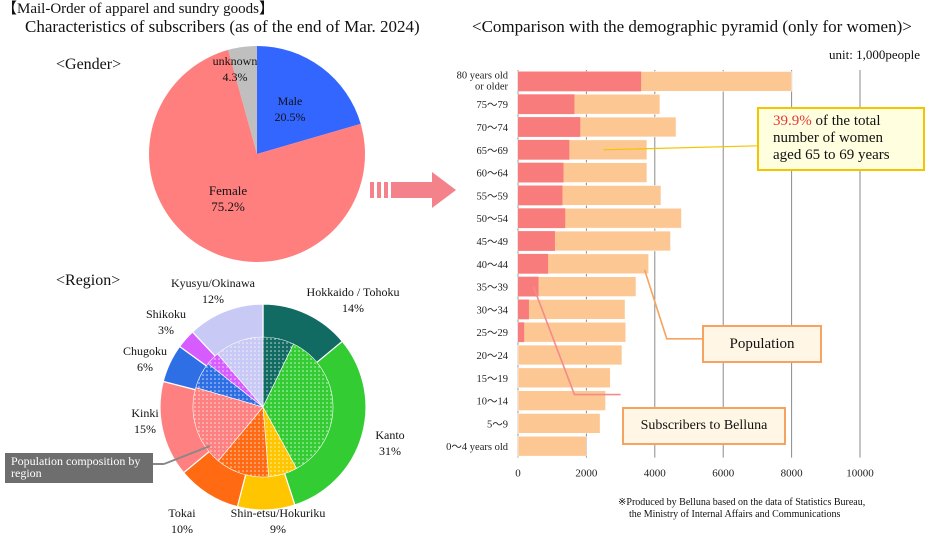 This screenshot has width=932, height=537. I want to click on region-inner-pattern-kyusyu-okinawa, so click(240, 372).